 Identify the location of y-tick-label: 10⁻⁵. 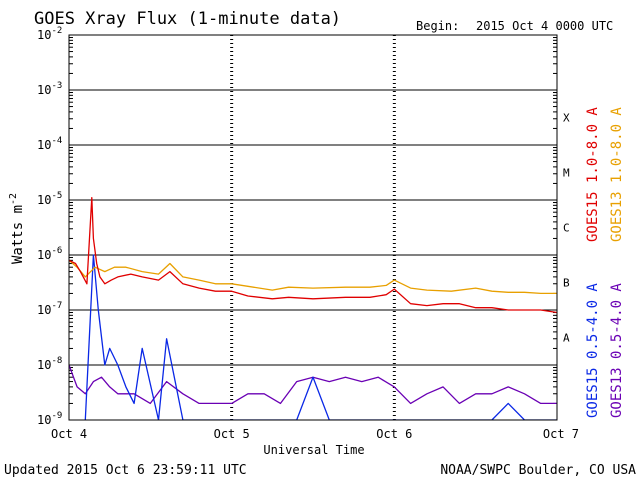
(49, 199).